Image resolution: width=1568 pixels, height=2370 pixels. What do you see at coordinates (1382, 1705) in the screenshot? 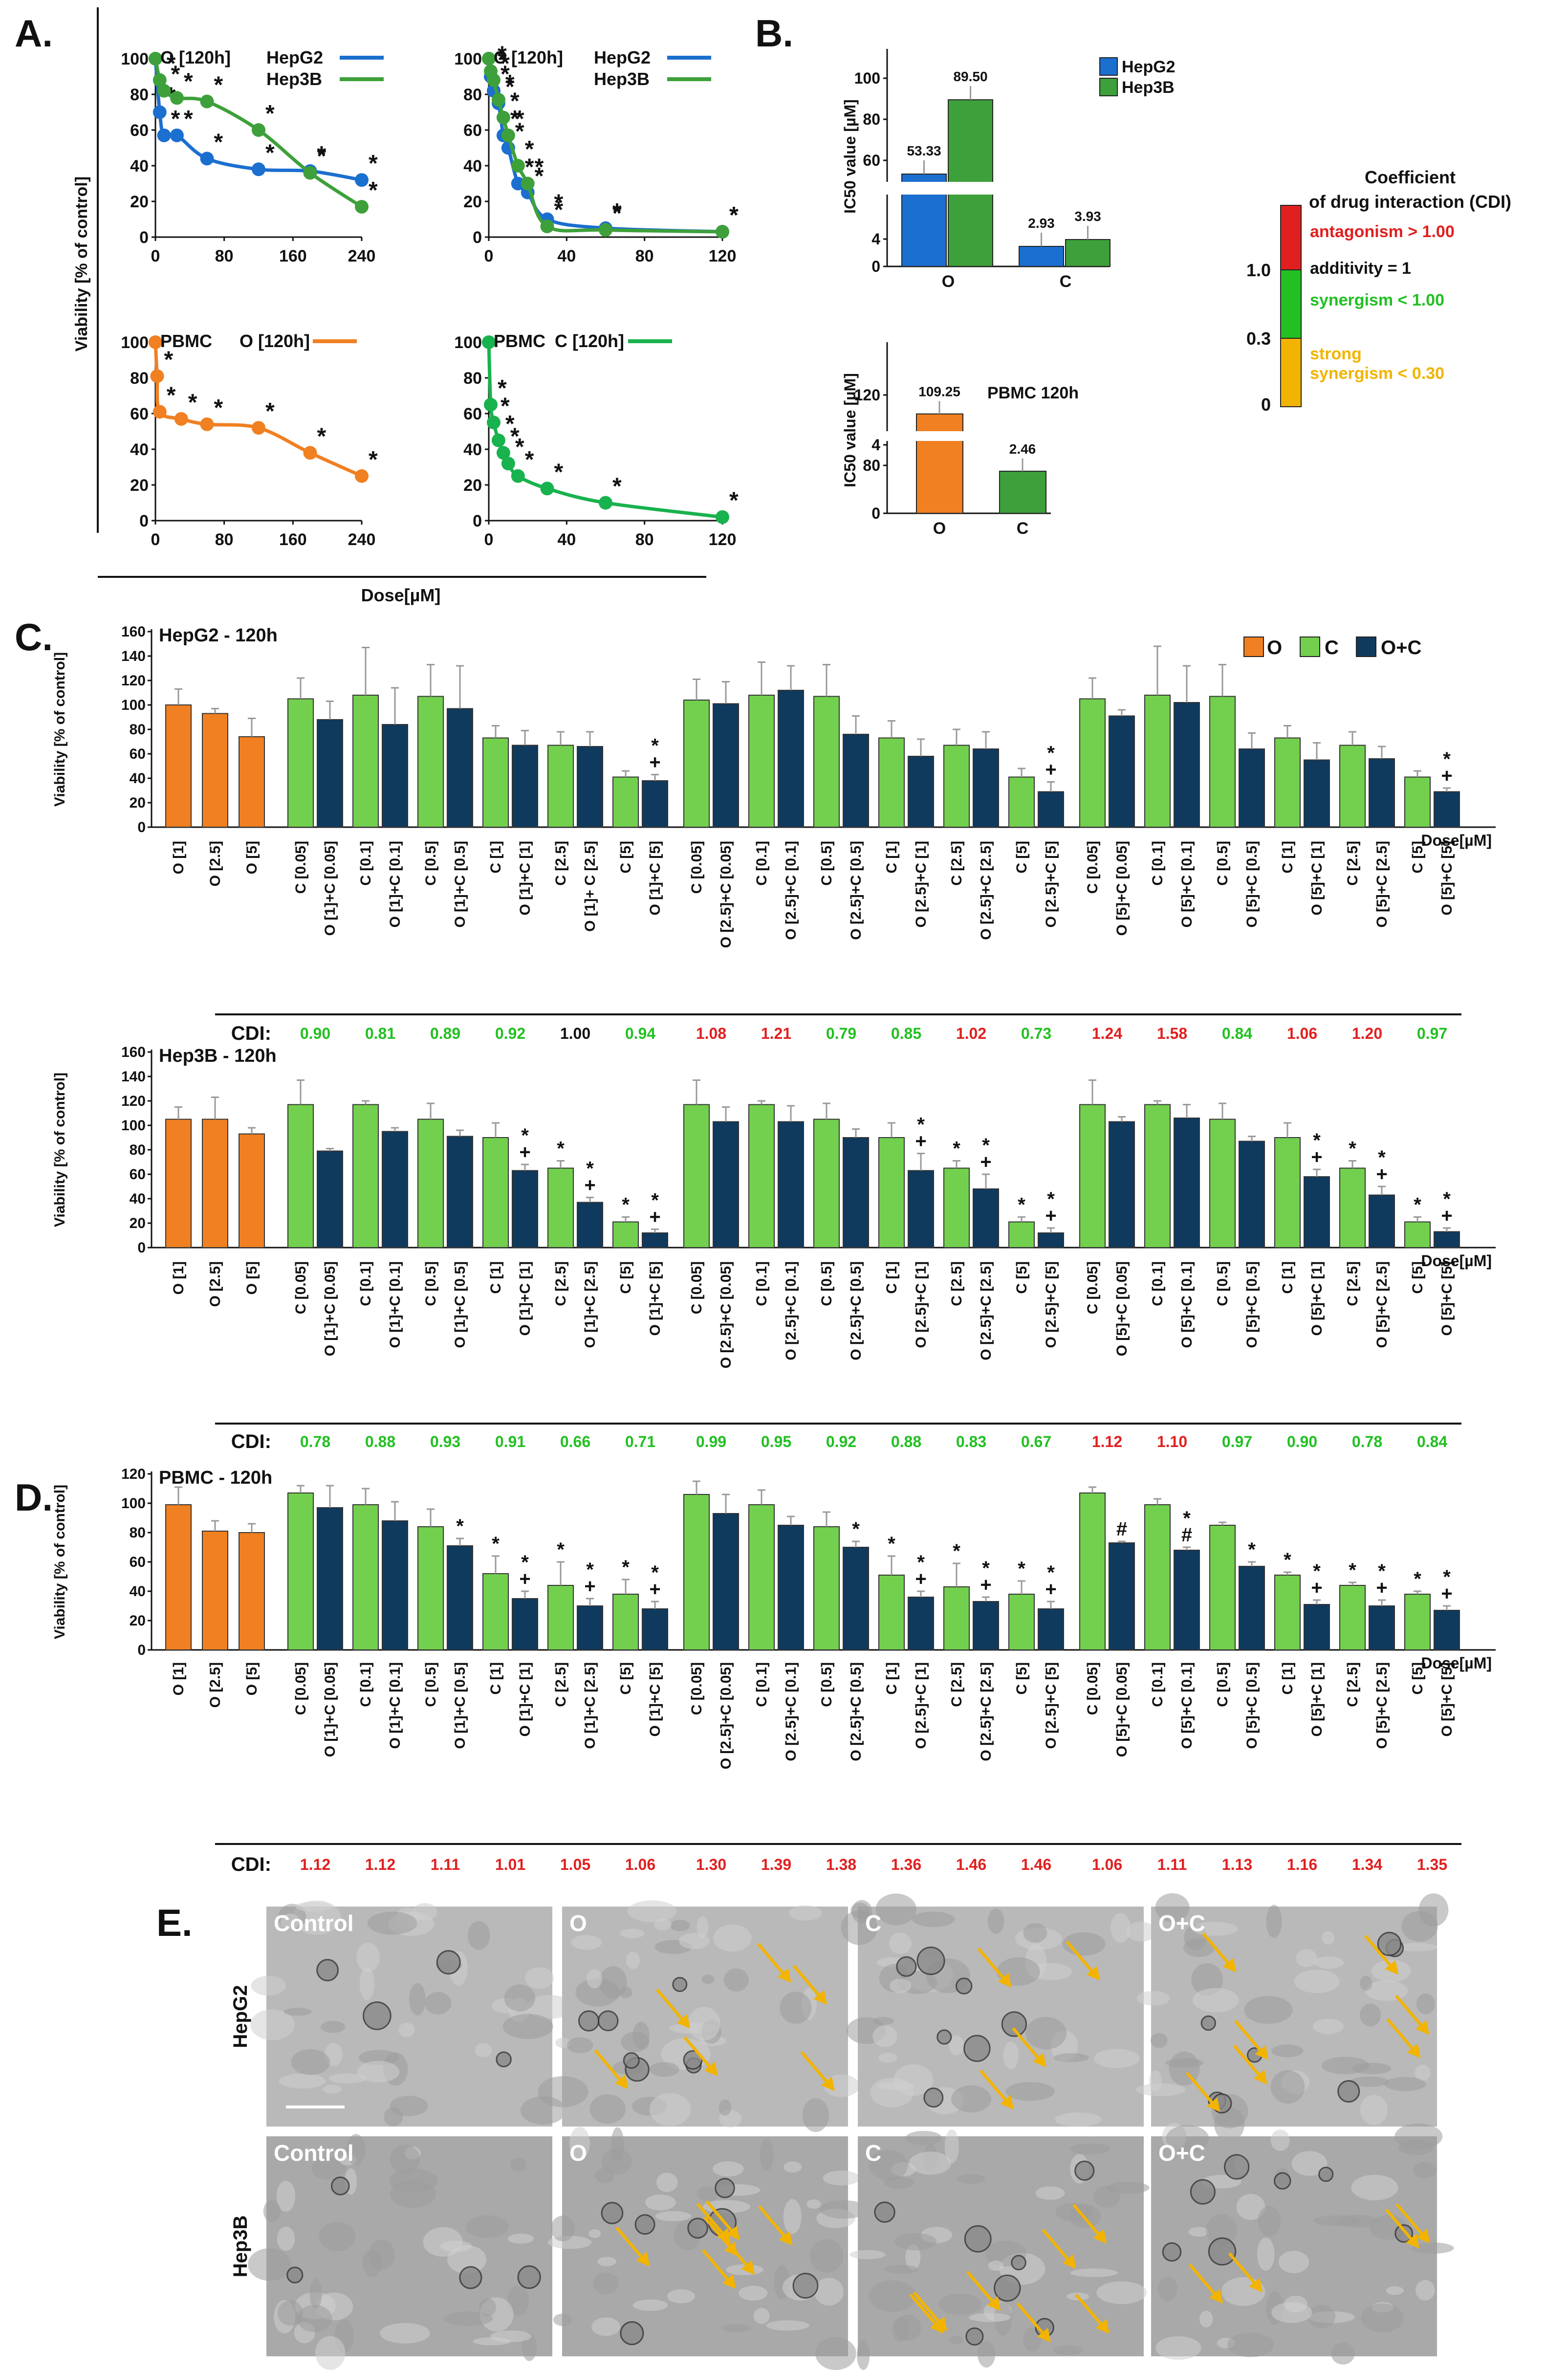
I see `bar-category-label: O [5]+C [2.5]` at bounding box center [1382, 1705].